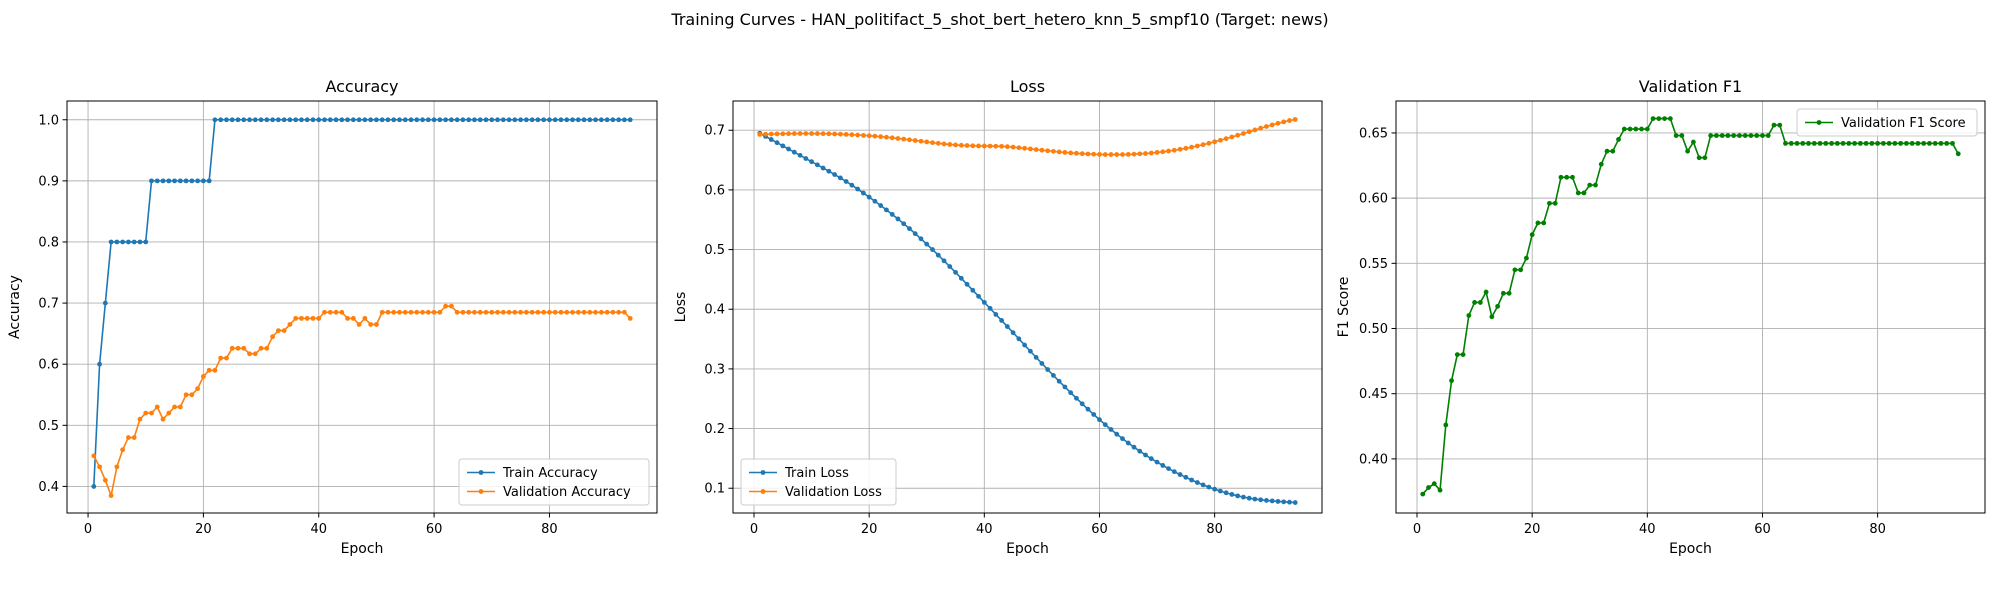  I want to click on x-tick-label: 40, so click(1647, 529).